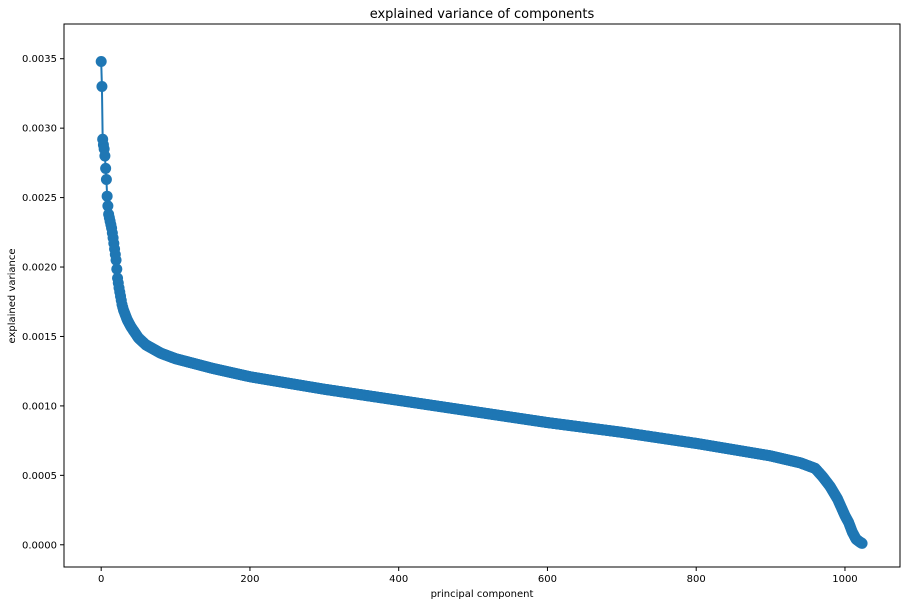 This screenshot has width=907, height=604. I want to click on y-tick-label: 0.0025, so click(39, 198).